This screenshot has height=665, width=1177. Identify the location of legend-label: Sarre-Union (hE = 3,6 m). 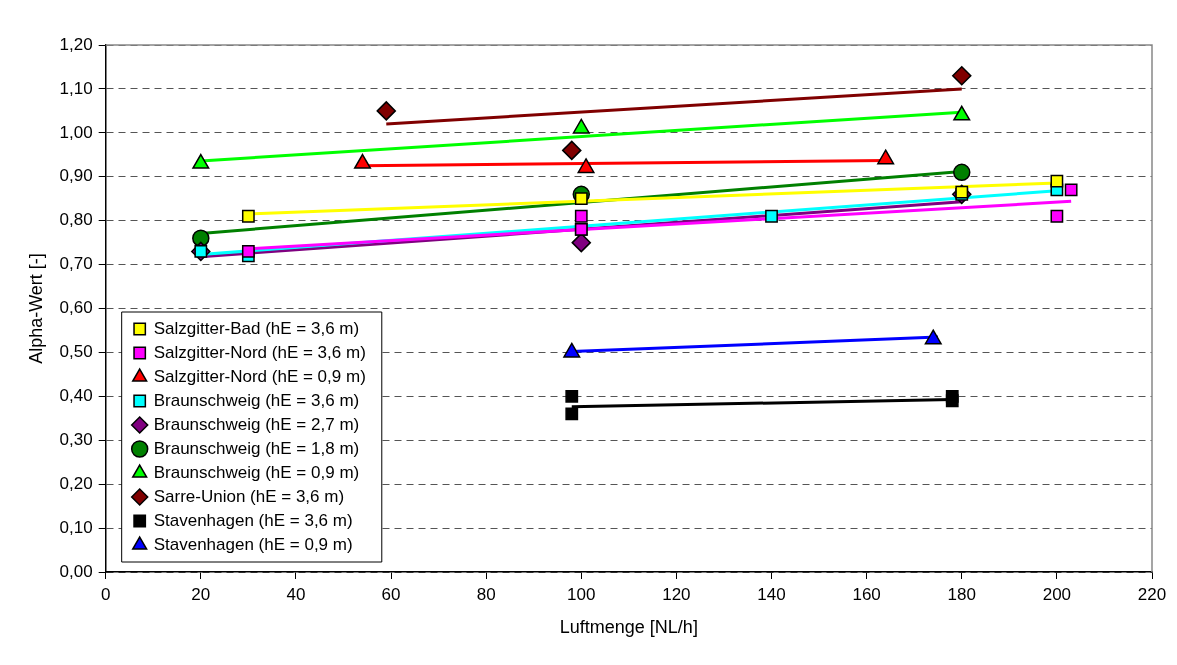
(249, 496).